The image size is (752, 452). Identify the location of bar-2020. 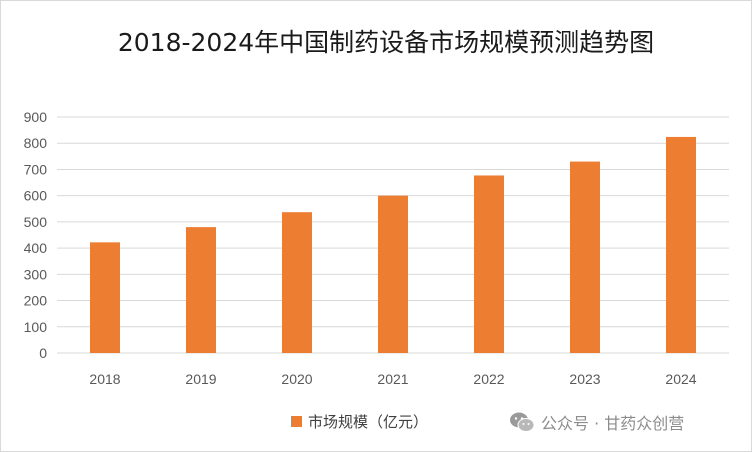
(297, 282).